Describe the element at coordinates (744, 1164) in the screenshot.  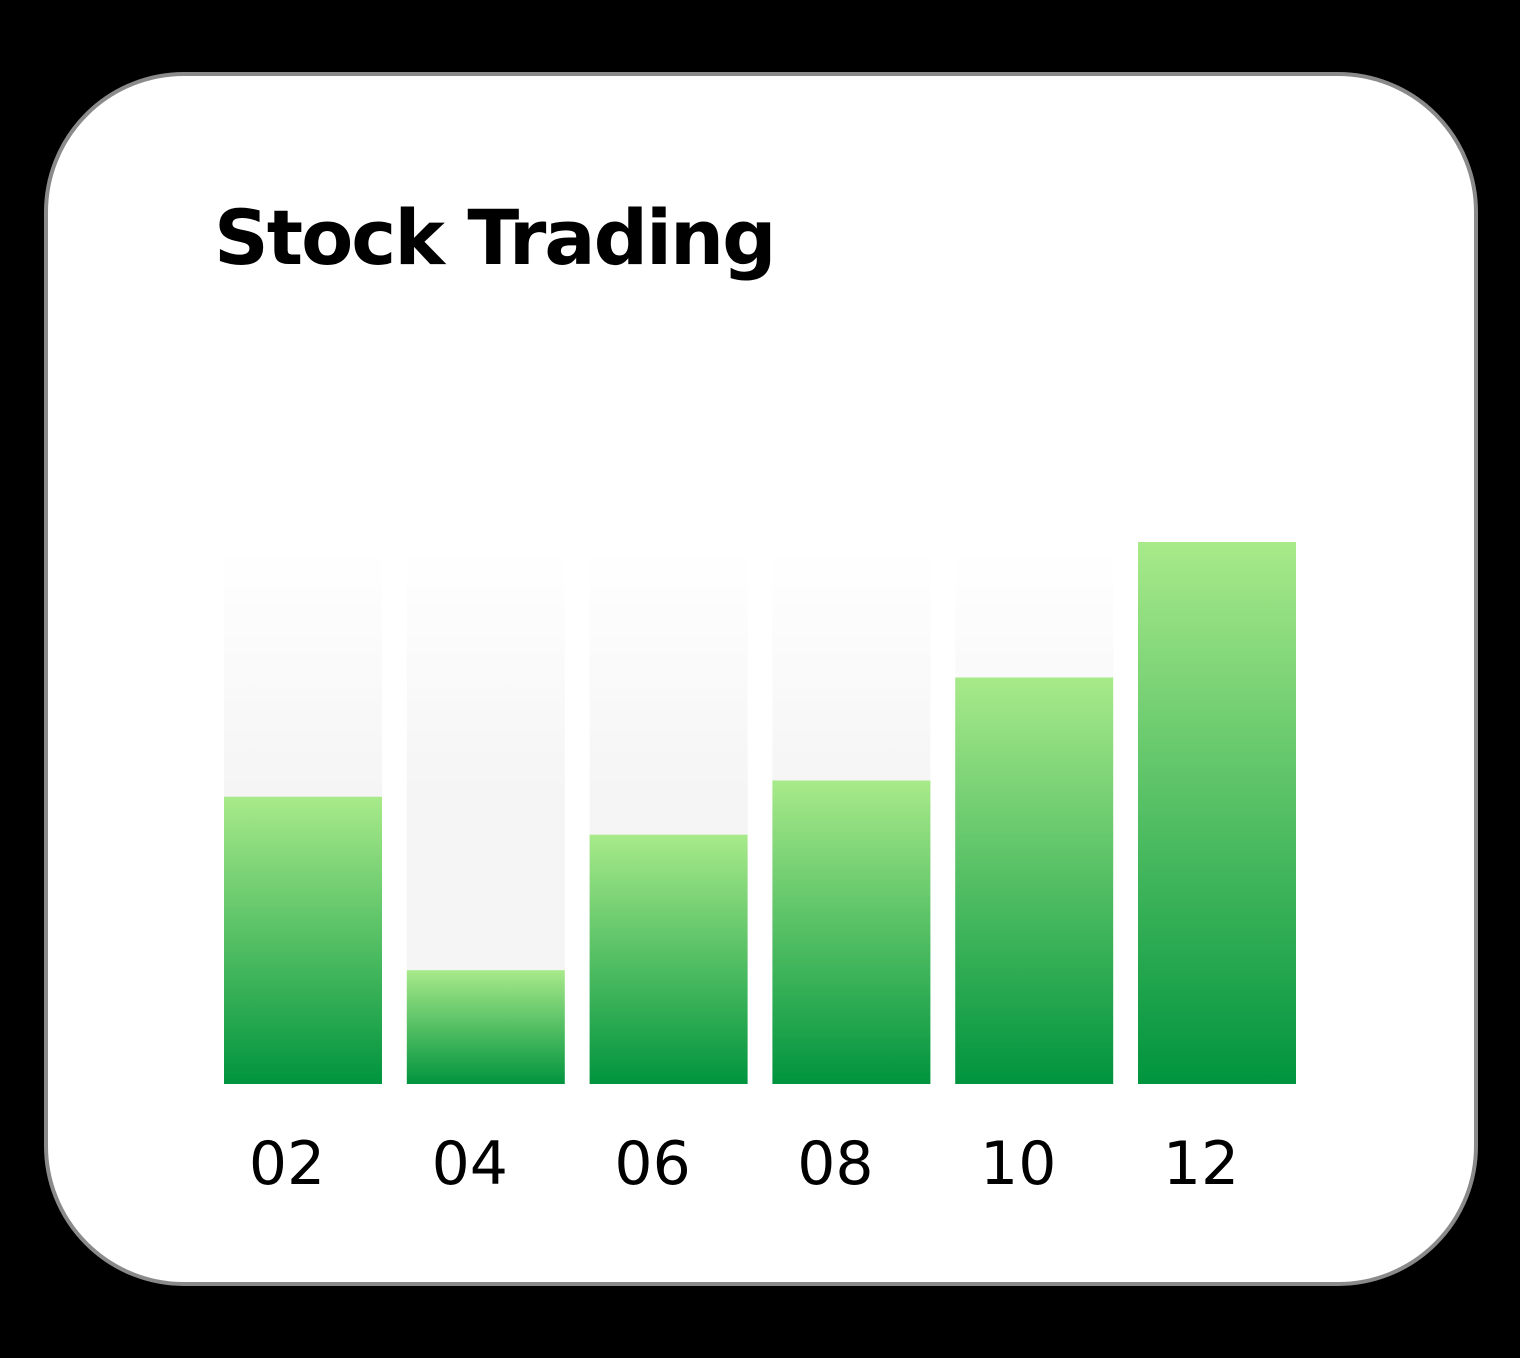
I see `x-axis-tick-labels: 02 04 06 08 10 12` at that location.